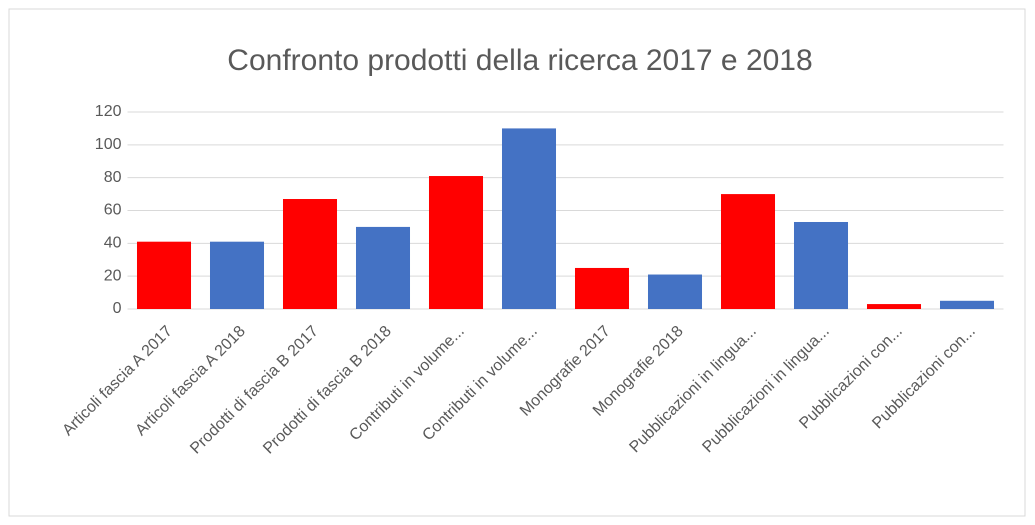 Image resolution: width=1035 pixels, height=525 pixels. Describe the element at coordinates (108, 111) in the screenshot. I see `y-tick-label: 120` at that location.